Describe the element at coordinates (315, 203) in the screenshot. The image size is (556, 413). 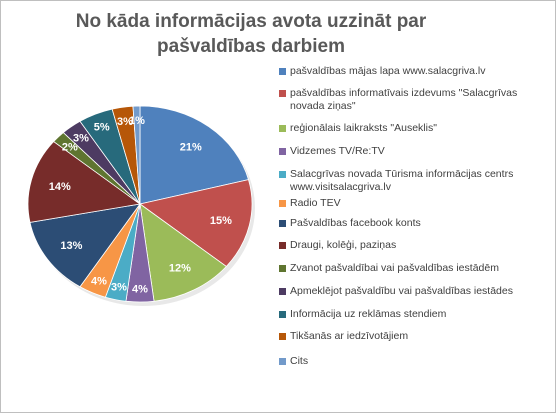
I see `legend-label: Radio TEV` at that location.